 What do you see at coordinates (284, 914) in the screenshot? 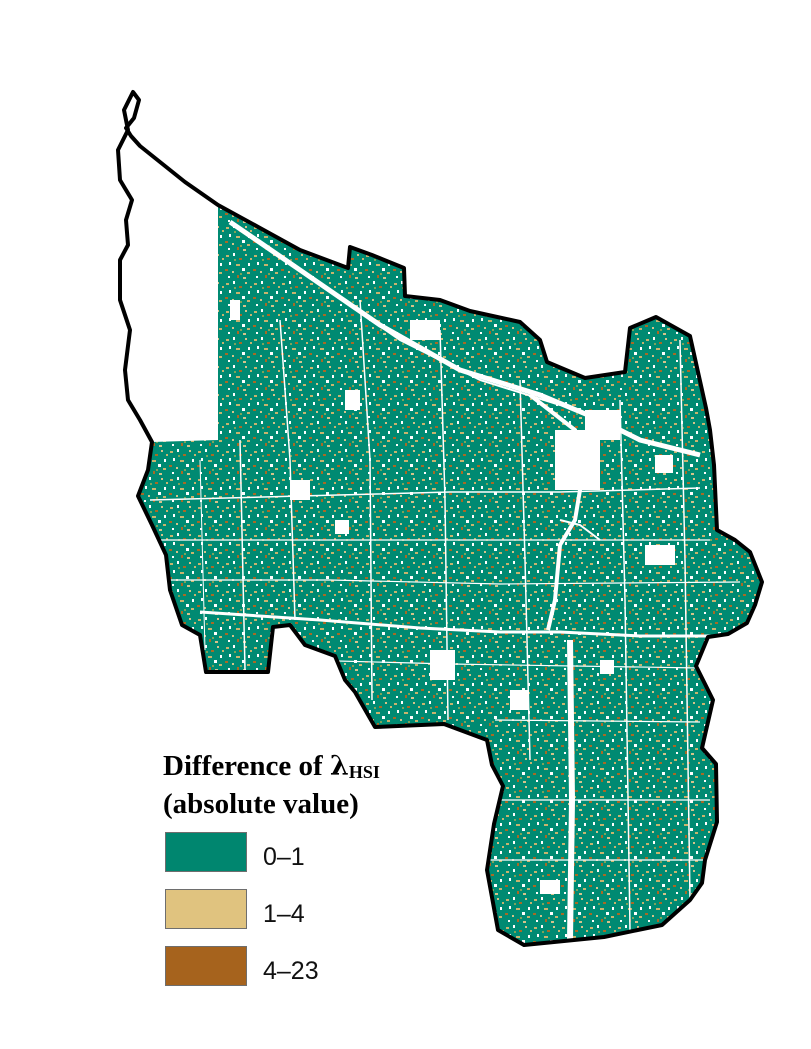
I see `legend-label-1-4: 1–4` at bounding box center [284, 914].